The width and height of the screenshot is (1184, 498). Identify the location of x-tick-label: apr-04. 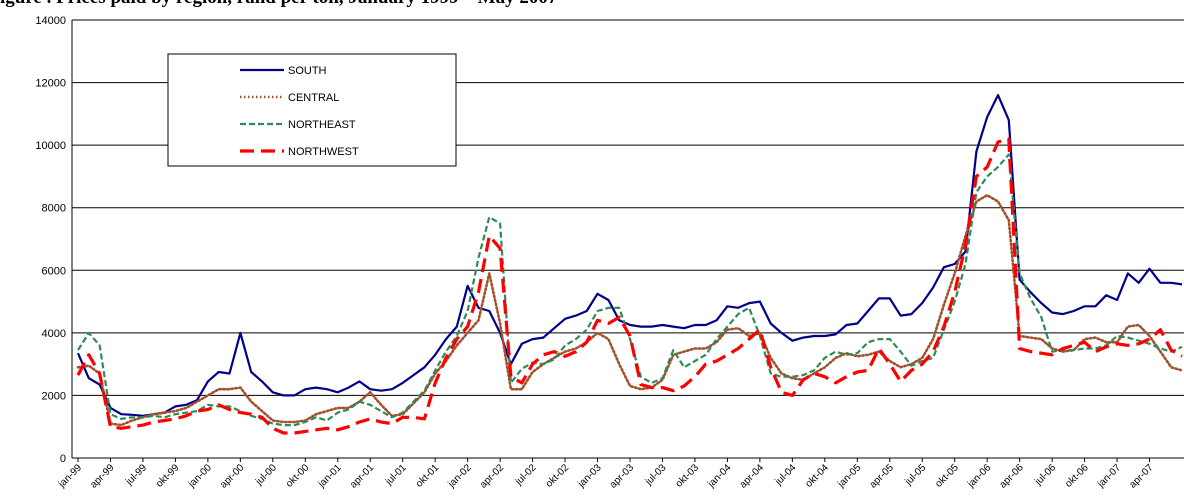
(752, 476).